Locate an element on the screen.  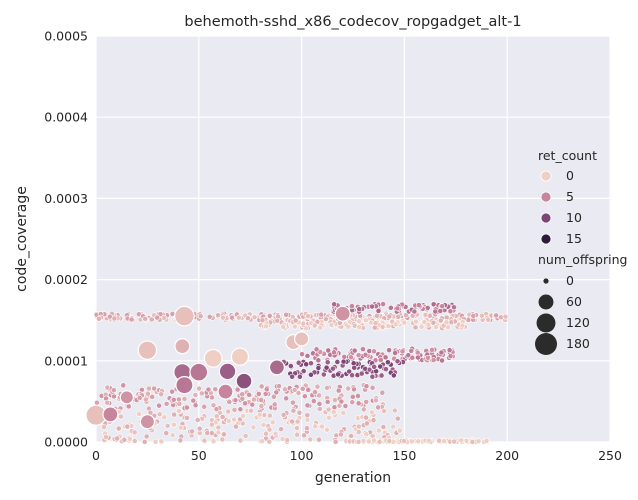
y-tick-label: 0.0001 is located at coordinates (66, 360).